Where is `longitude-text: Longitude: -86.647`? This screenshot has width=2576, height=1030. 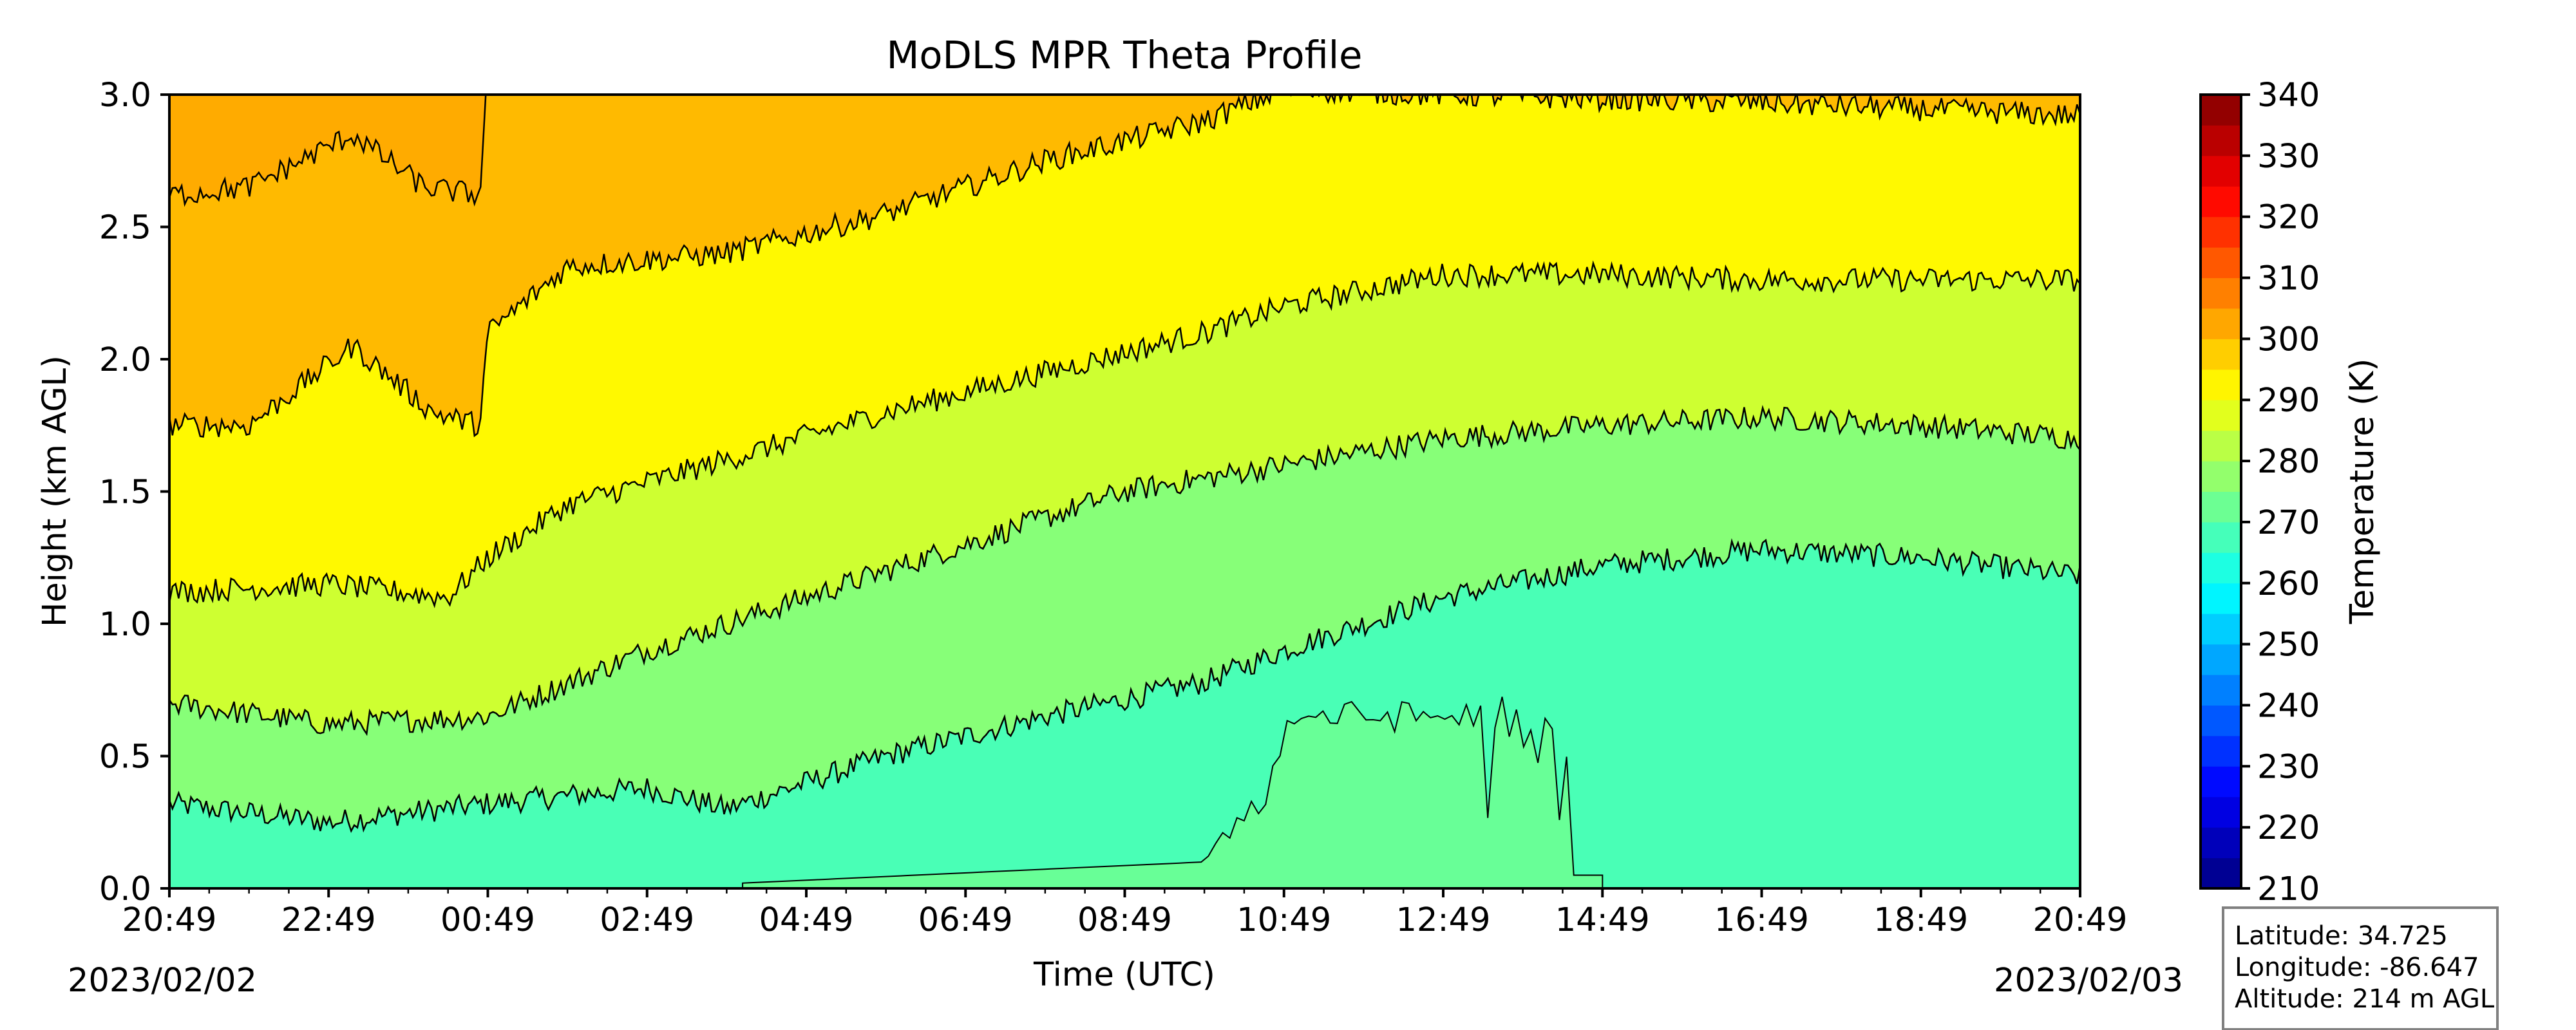 longitude-text: Longitude: -86.647 is located at coordinates (2357, 968).